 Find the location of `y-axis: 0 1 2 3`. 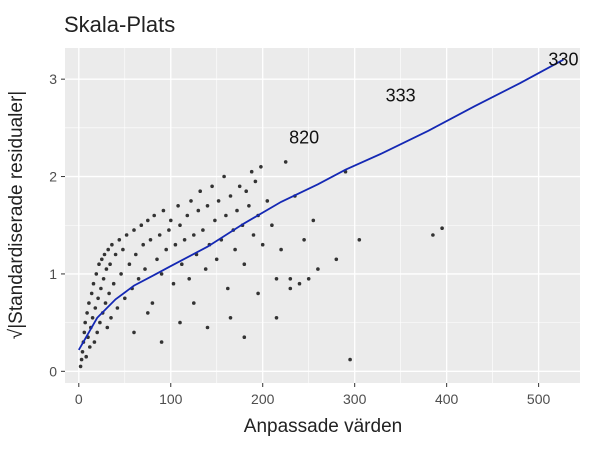

y-axis: 0 1 2 3 is located at coordinates (57, 225).